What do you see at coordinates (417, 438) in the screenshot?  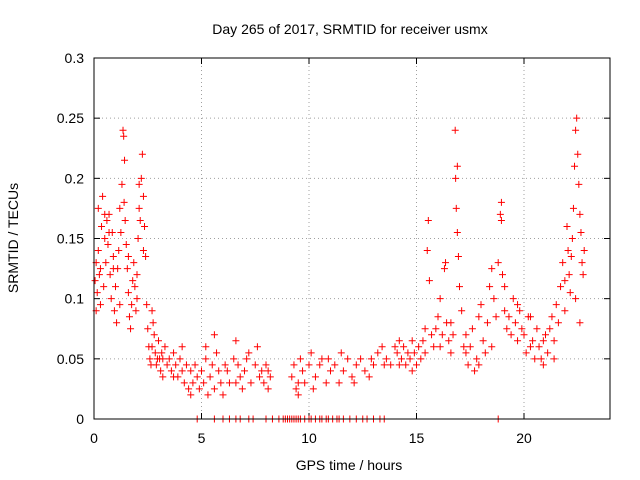 I see `x-tick-label: 15` at bounding box center [417, 438].